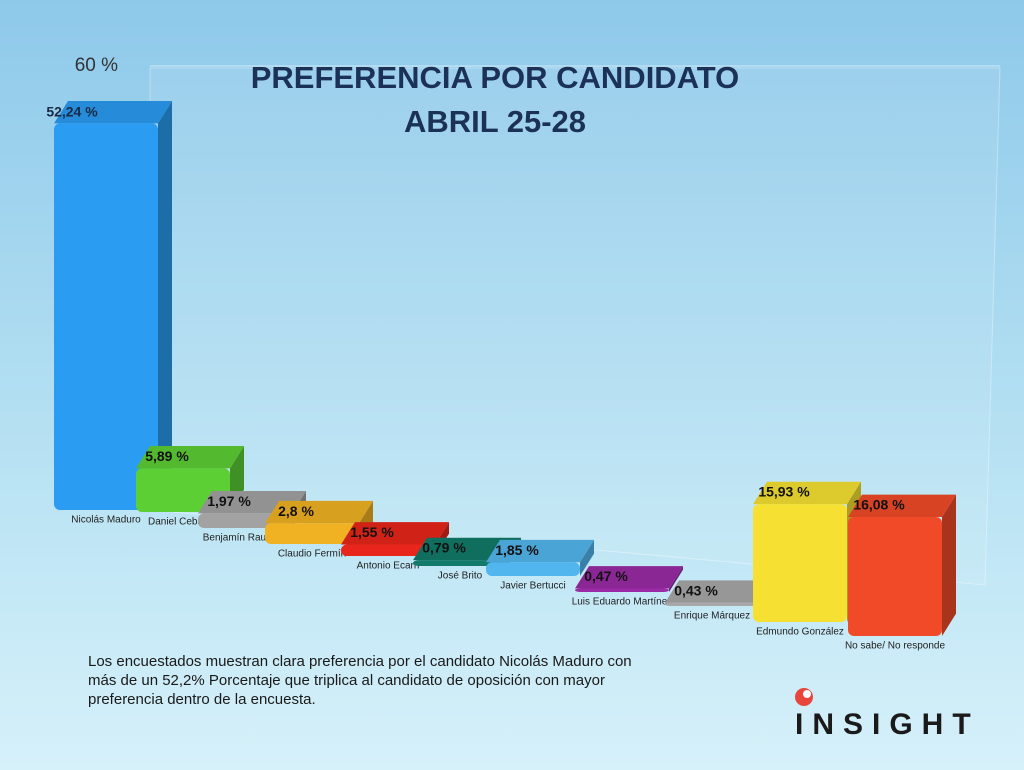  What do you see at coordinates (444, 548) in the screenshot?
I see `value-label: 0,79 %` at bounding box center [444, 548].